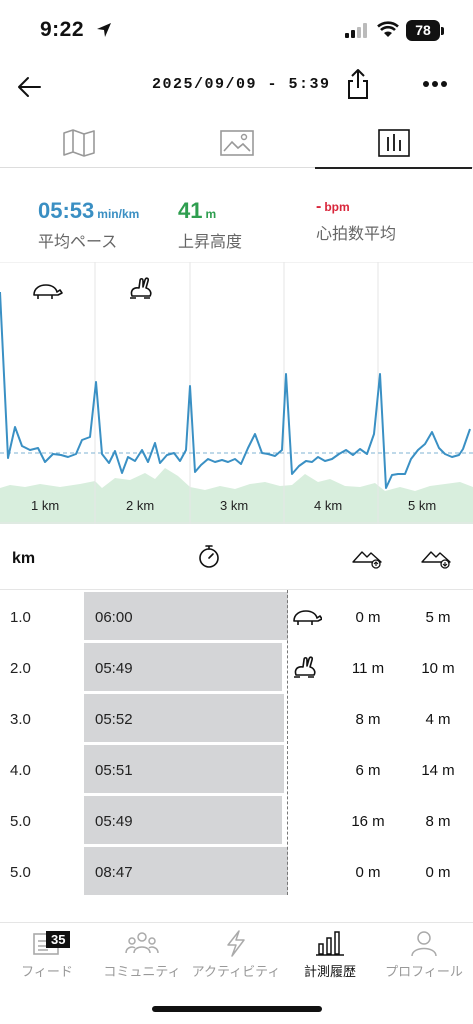 The height and width of the screenshot is (1024, 473). What do you see at coordinates (236, 30) in the screenshot?
I see `status-bar: 9:22 78` at bounding box center [236, 30].